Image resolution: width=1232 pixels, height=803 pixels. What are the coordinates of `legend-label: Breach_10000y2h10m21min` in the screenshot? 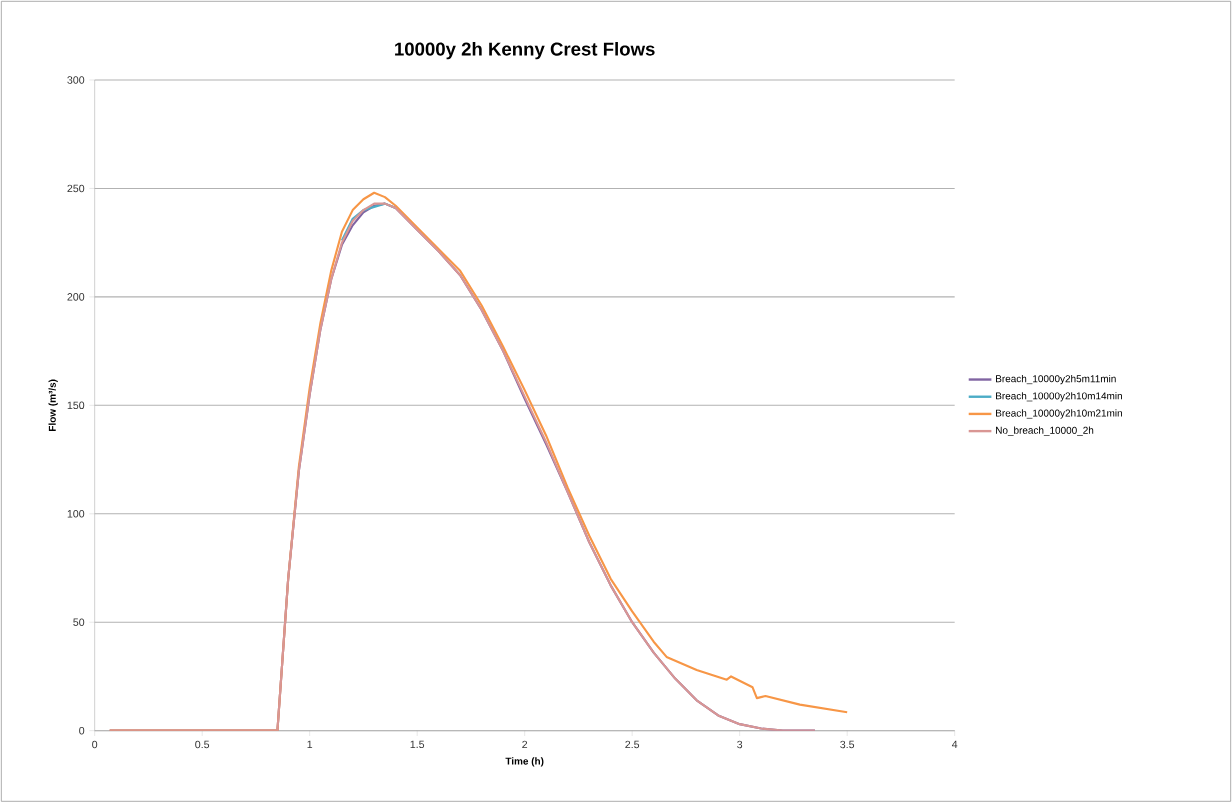 It's located at (1059, 414).